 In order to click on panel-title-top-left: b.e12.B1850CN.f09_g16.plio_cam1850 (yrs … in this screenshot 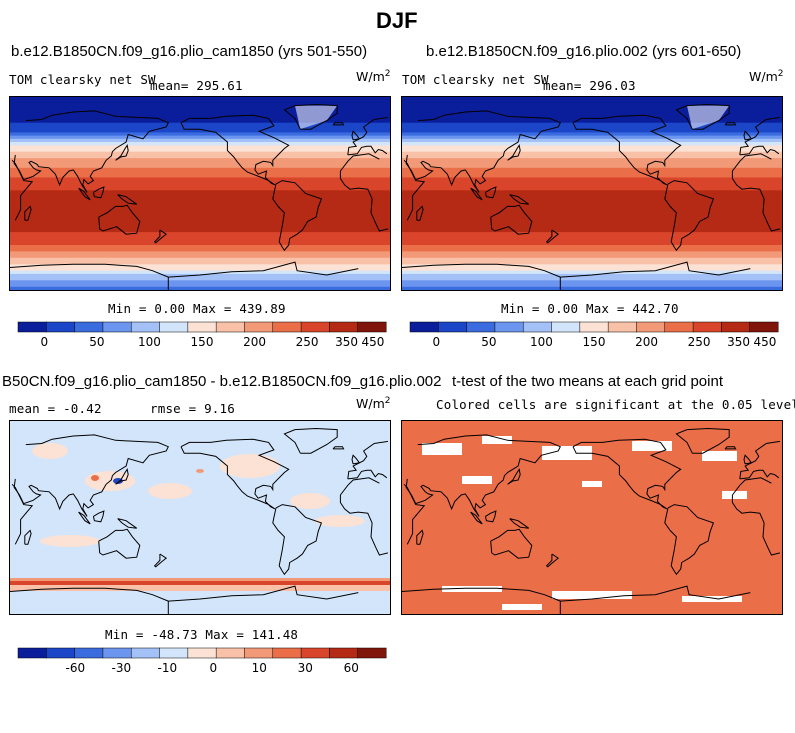, I will do `click(189, 51)`.